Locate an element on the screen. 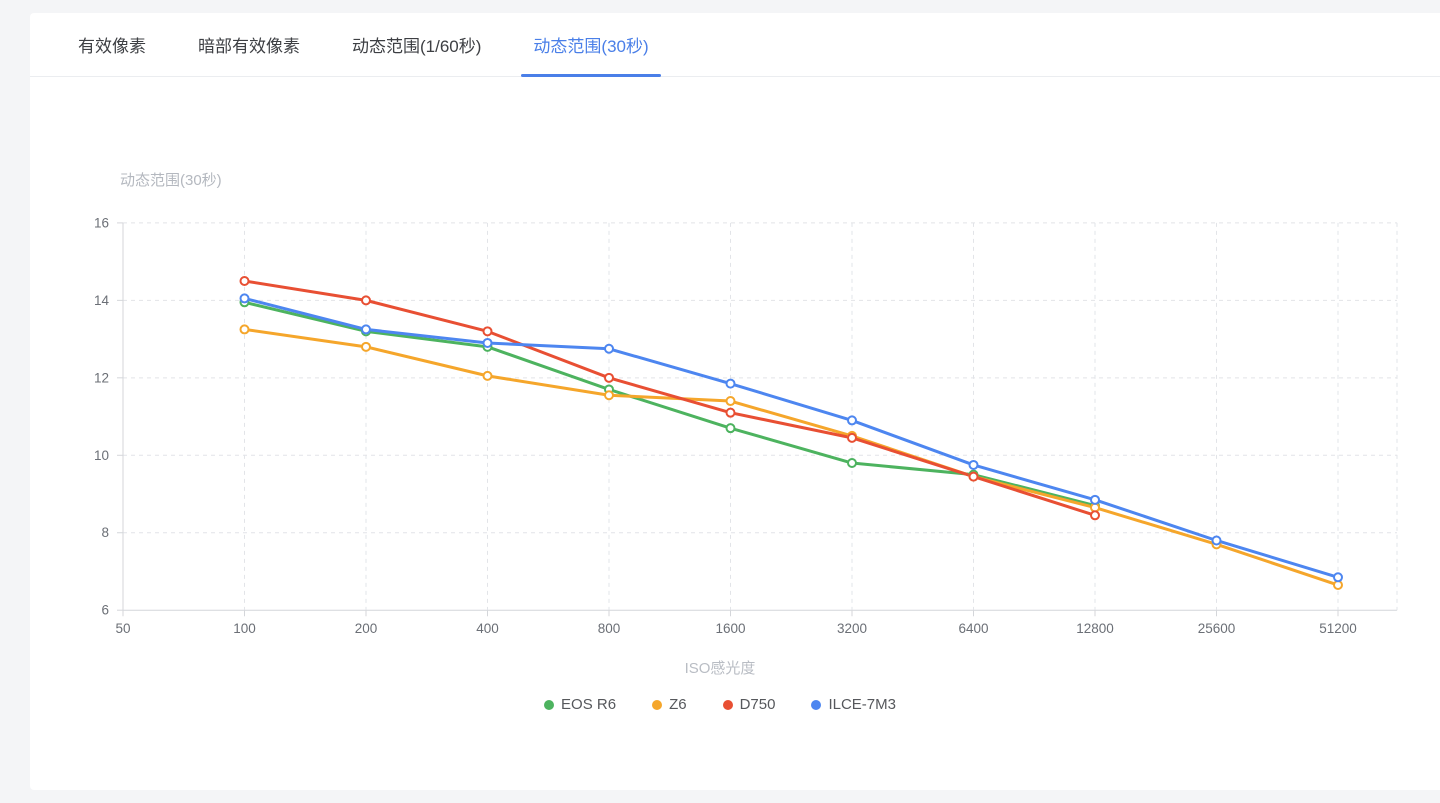 The height and width of the screenshot is (803, 1440). x-tick-label: 100 is located at coordinates (244, 628).